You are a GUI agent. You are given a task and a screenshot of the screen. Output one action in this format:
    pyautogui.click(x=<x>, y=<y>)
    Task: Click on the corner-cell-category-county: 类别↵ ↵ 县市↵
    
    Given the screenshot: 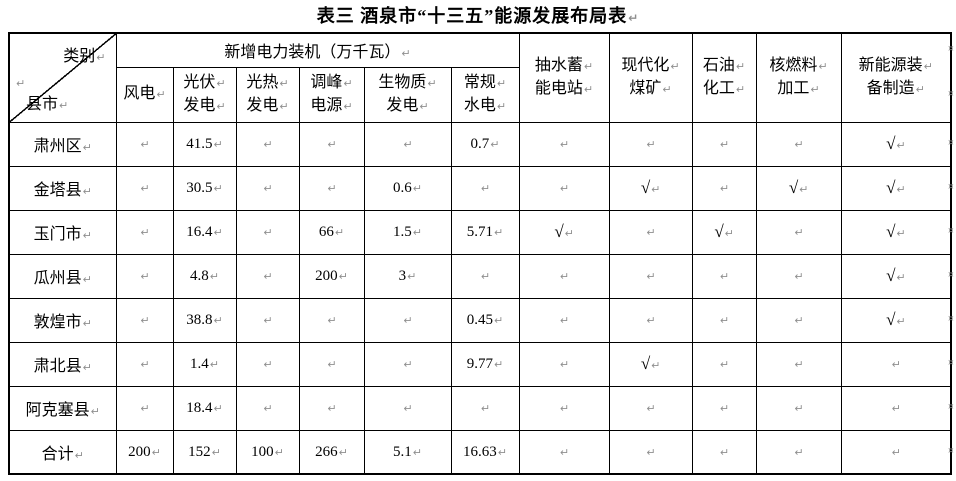 What is the action you would take?
    pyautogui.click(x=62, y=77)
    